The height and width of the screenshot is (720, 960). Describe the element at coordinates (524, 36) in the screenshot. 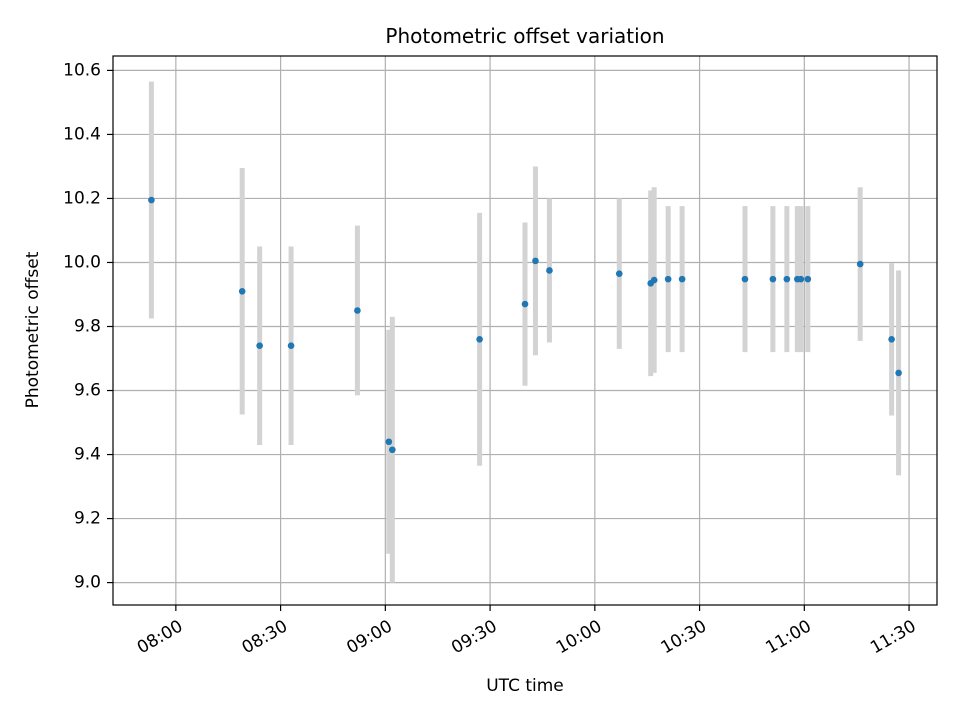

I see `chart-title: Photometric offset variation` at that location.